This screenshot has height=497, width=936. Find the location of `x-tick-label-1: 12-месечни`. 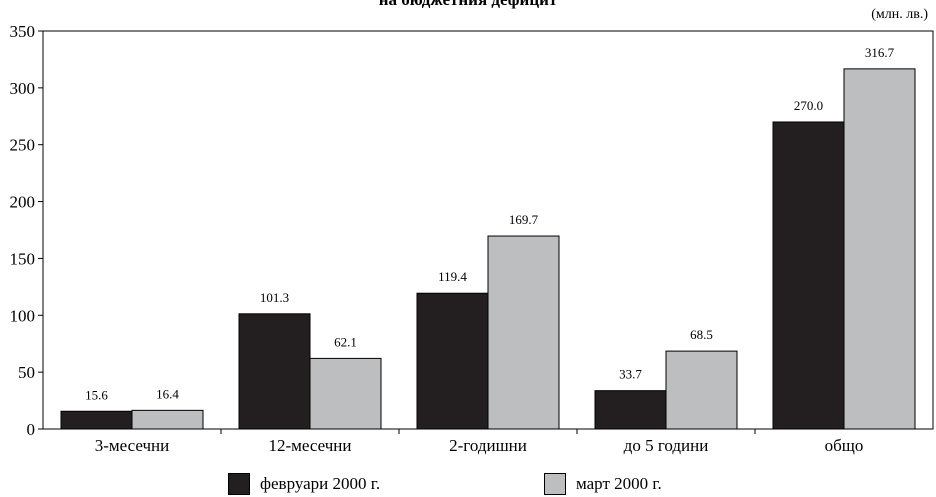

x-tick-label-1: 12-месечни is located at coordinates (309, 445).